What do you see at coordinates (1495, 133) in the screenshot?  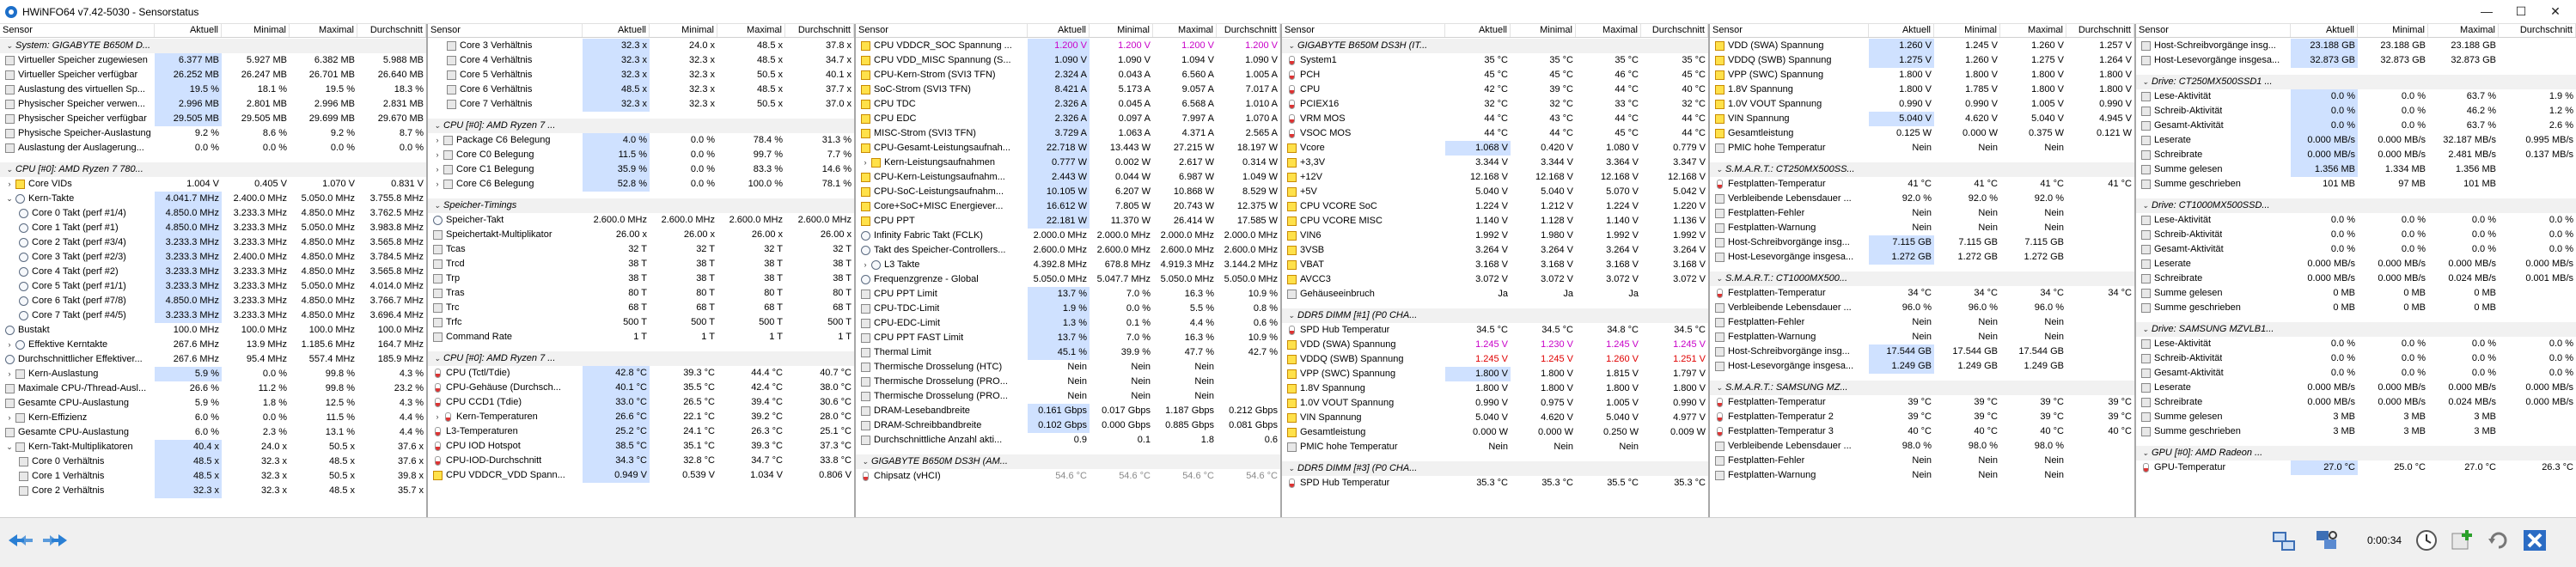 I see `sensor-row: VSOC MOS 44 °C 44 °C 45 °C 44 °C` at bounding box center [1495, 133].